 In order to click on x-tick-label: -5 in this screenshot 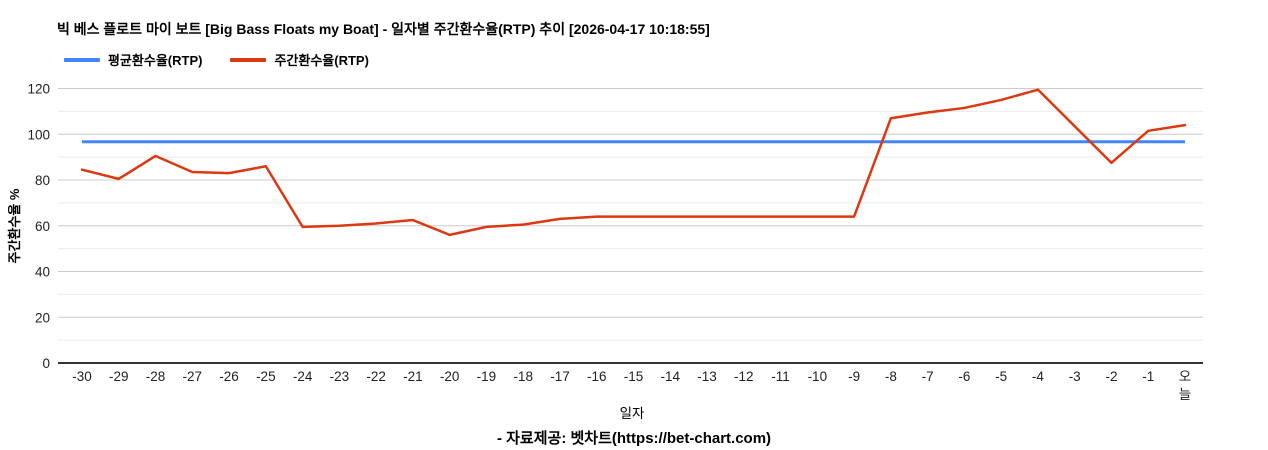, I will do `click(1001, 376)`.